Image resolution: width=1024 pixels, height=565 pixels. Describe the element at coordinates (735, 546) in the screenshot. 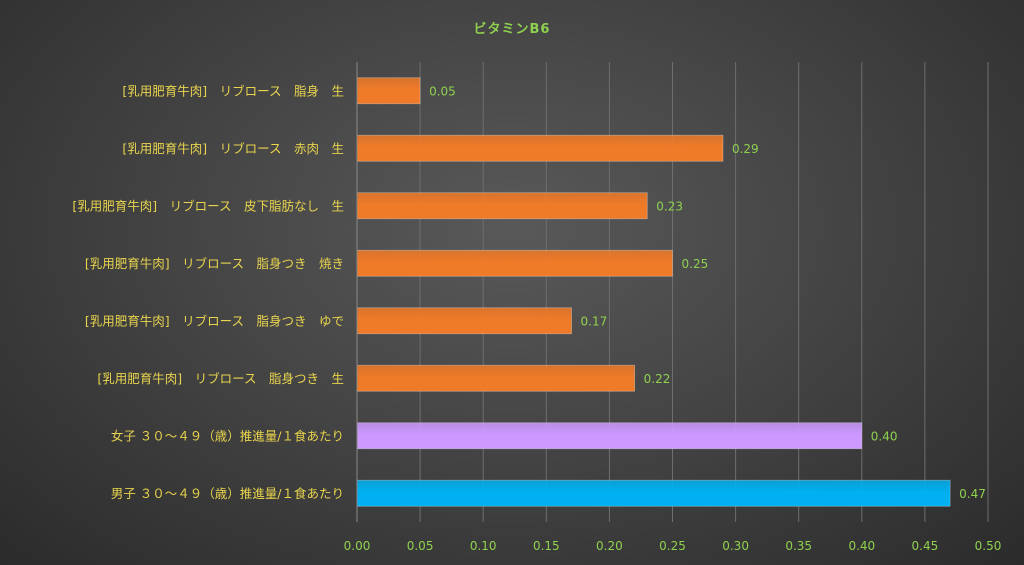

I see `x-tick-label: 0.30` at that location.